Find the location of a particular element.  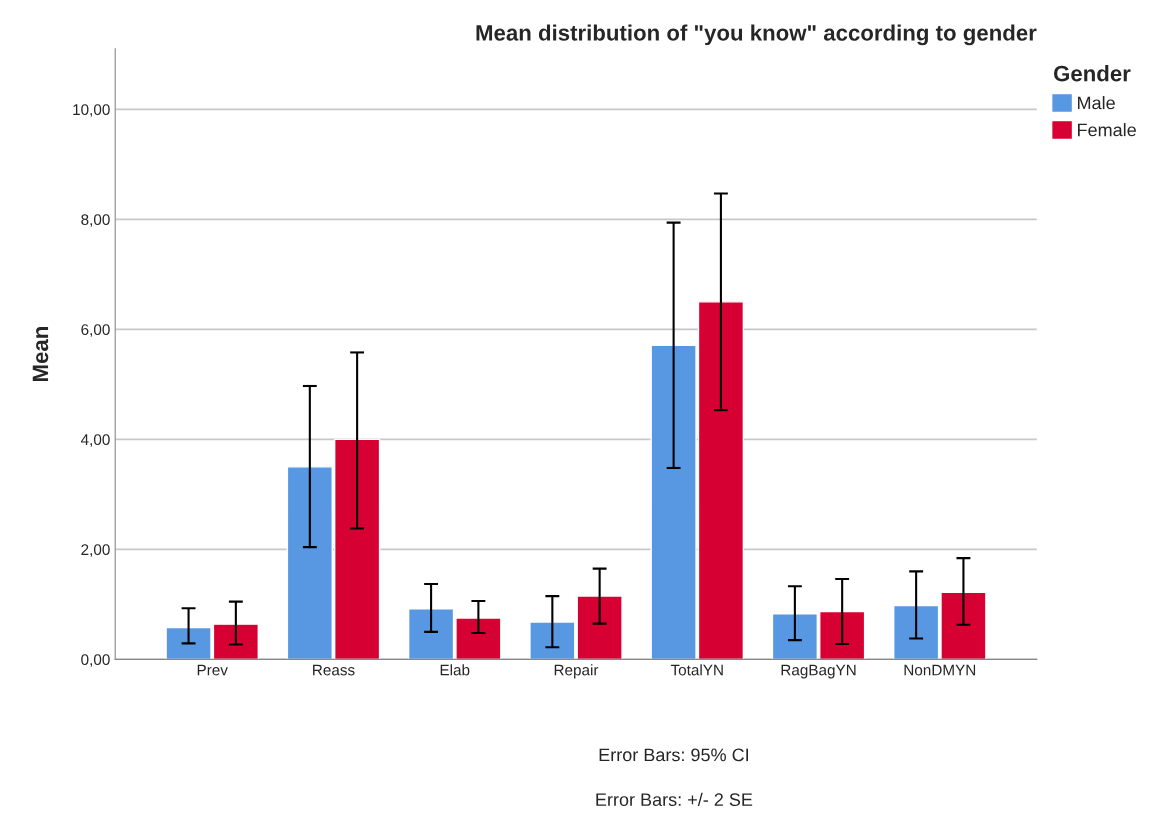

y-axis-title: Mean is located at coordinates (40, 354).